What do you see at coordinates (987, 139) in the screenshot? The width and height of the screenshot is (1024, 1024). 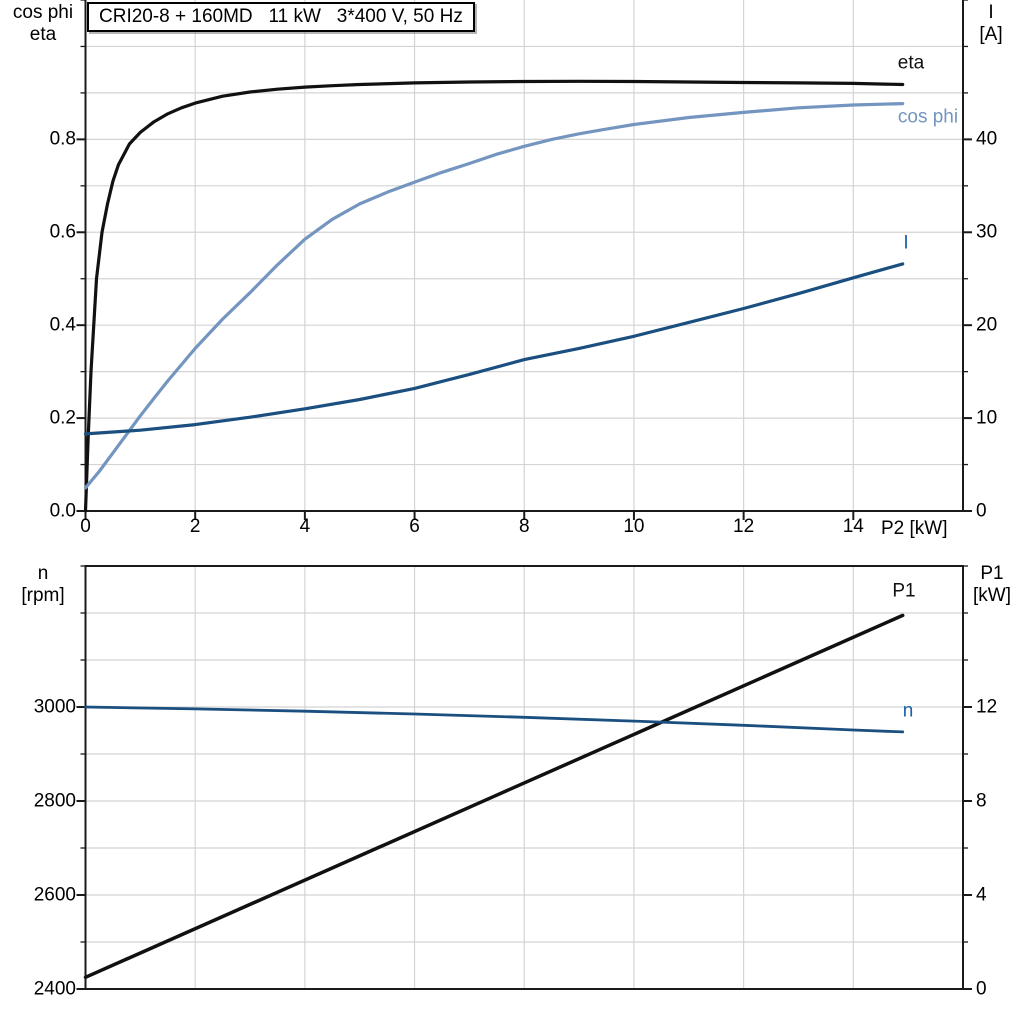 I see `right-axis-tick-label: 40` at bounding box center [987, 139].